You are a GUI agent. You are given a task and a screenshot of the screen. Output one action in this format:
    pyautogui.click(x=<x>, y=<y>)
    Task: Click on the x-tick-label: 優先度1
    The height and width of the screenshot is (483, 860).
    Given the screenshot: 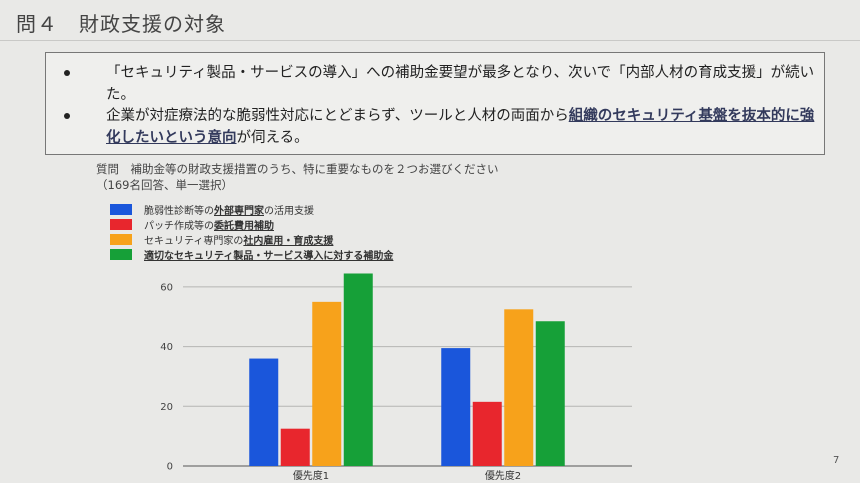 What is the action you would take?
    pyautogui.click(x=311, y=475)
    